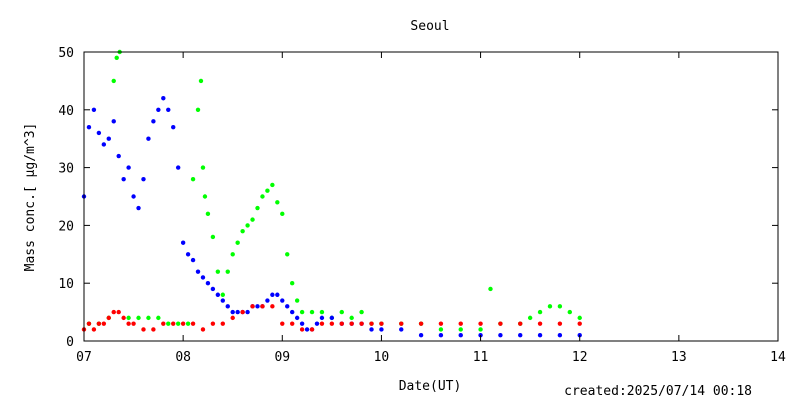 The image size is (800, 404). Describe the element at coordinates (183, 357) in the screenshot. I see `x-tick-label: 08` at that location.